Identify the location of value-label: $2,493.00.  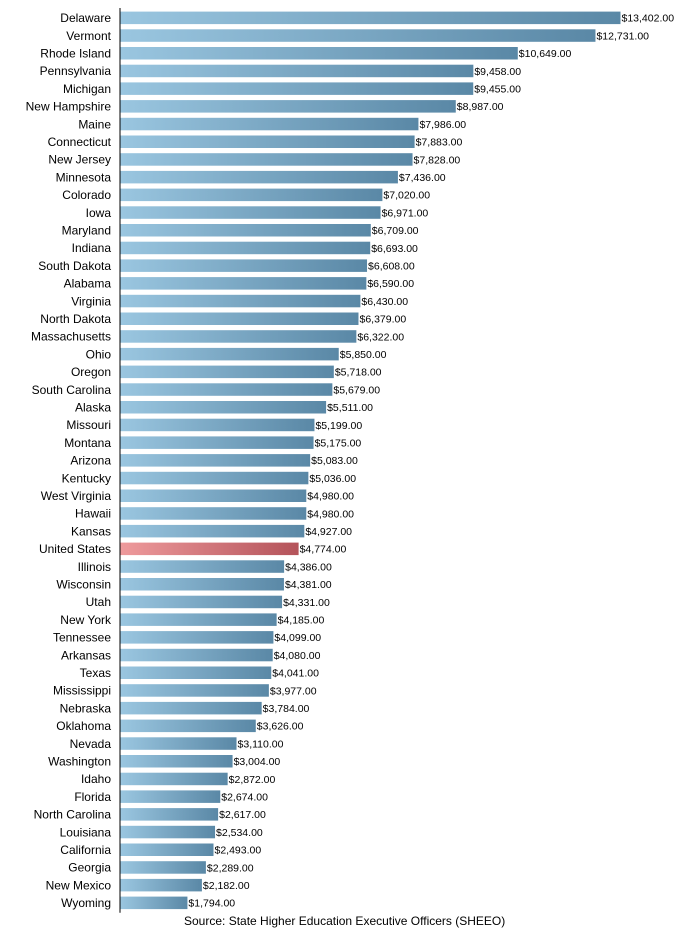
(238, 851).